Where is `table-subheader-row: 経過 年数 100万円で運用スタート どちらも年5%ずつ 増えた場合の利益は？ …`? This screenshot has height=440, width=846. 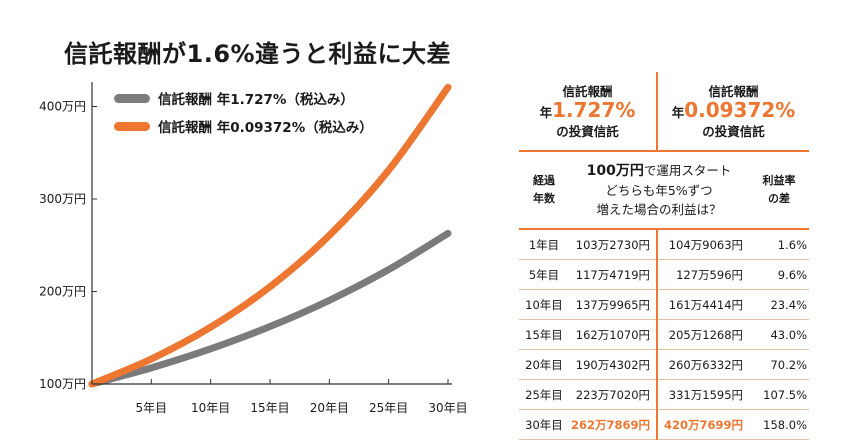 table-subheader-row: 経過 年数 100万円で運用スタート どちらも年5%ずつ 増えた場合の利益は？ … is located at coordinates (664, 190).